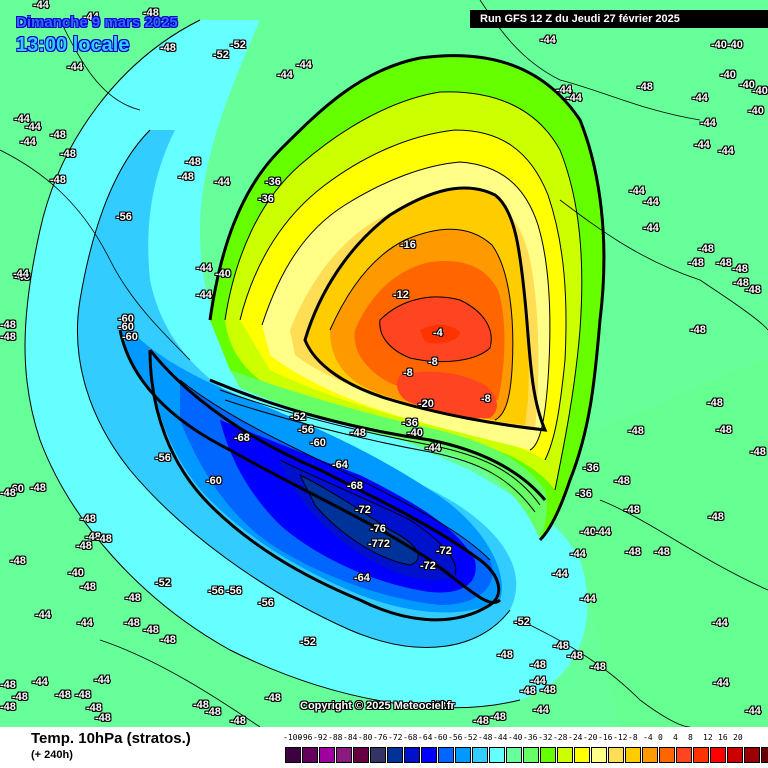 The height and width of the screenshot is (768, 768). What do you see at coordinates (425, 737) in the screenshot?
I see `legend-tick: -64` at bounding box center [425, 737].